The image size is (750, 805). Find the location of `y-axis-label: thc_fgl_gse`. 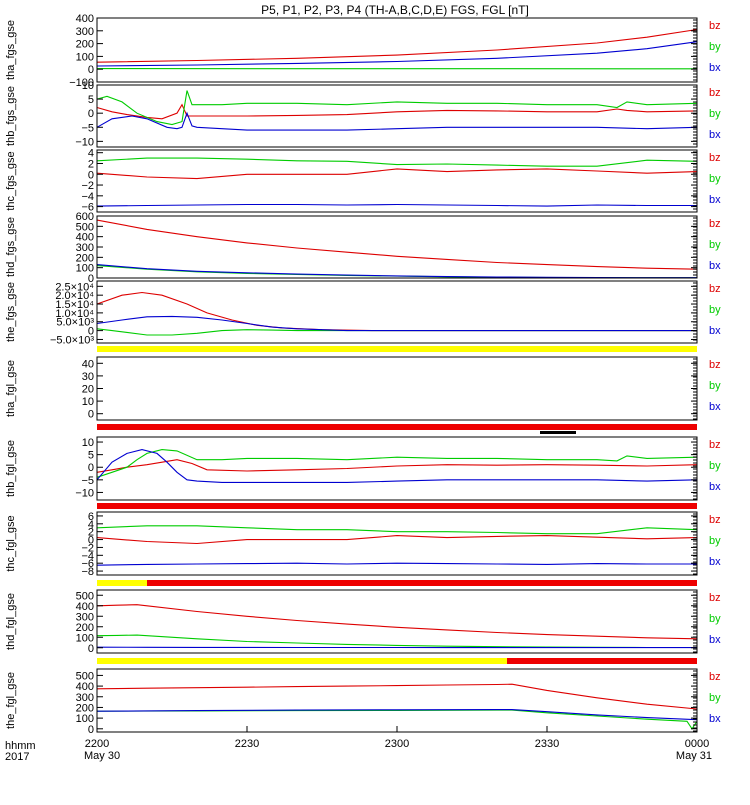

y-axis-label: thc_fgl_gse is located at coordinates (11, 543).